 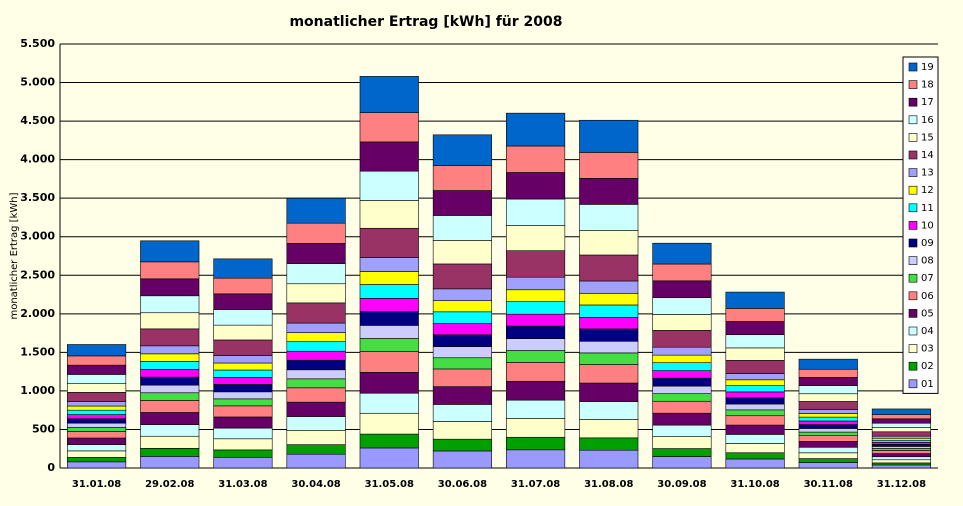 What do you see at coordinates (37, 43) in the screenshot?
I see `y-tick-label: 5.500` at bounding box center [37, 43].